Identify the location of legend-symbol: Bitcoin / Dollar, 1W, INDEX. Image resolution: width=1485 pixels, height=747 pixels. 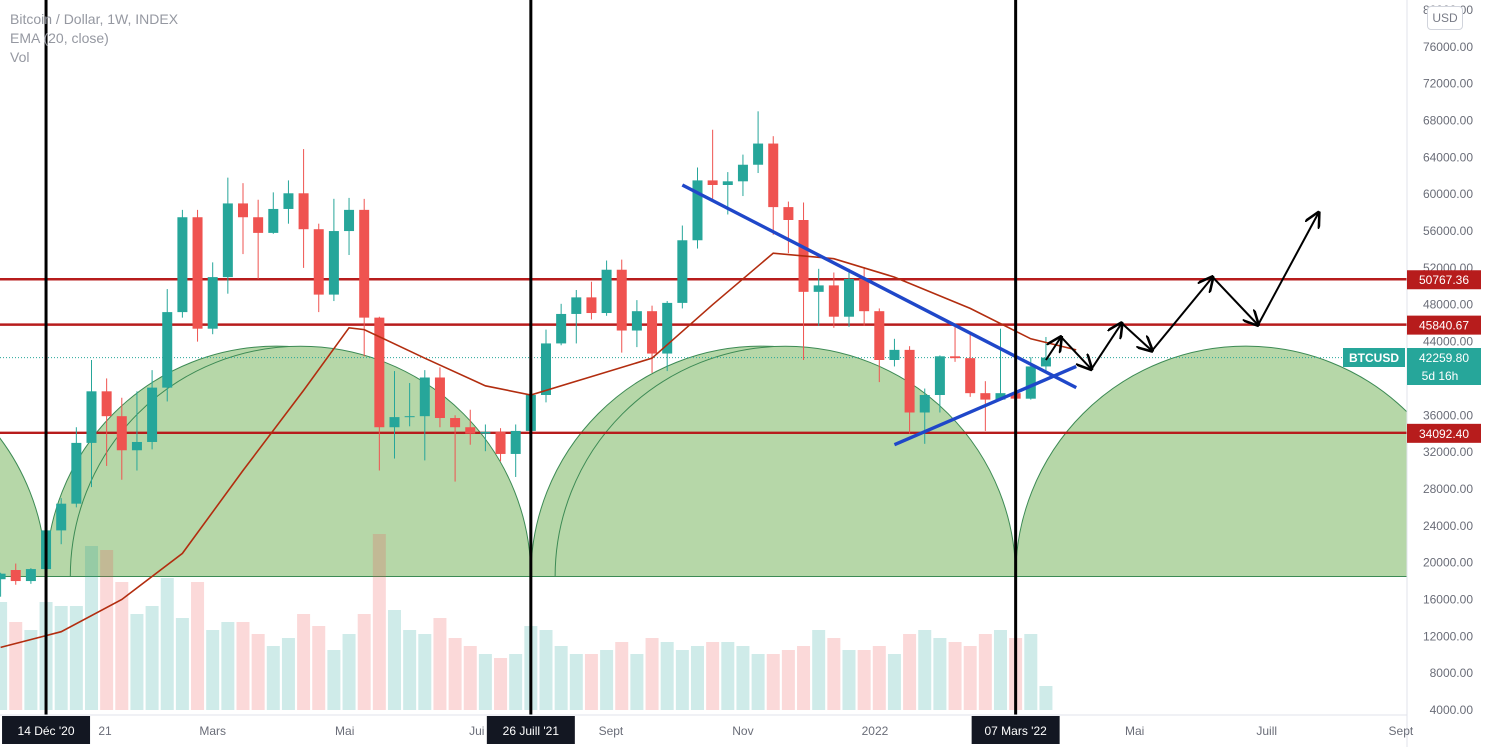
(94, 19).